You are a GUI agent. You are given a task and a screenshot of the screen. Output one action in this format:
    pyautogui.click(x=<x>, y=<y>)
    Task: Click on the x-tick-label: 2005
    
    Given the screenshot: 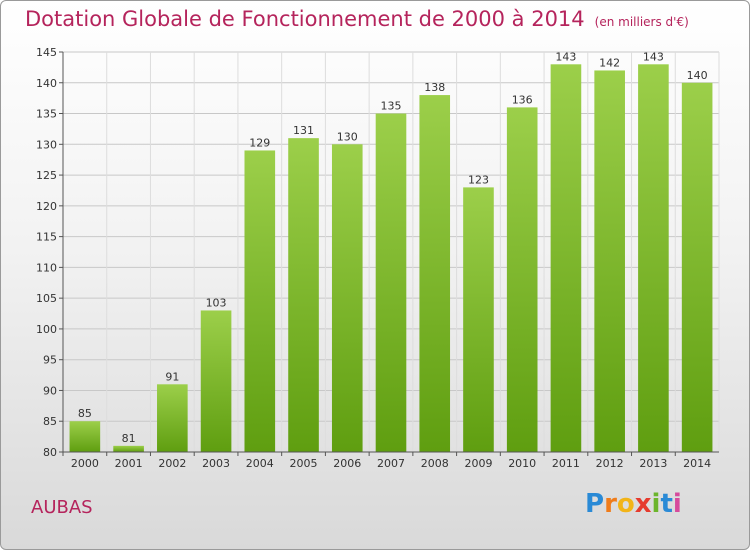 What is the action you would take?
    pyautogui.click(x=304, y=463)
    